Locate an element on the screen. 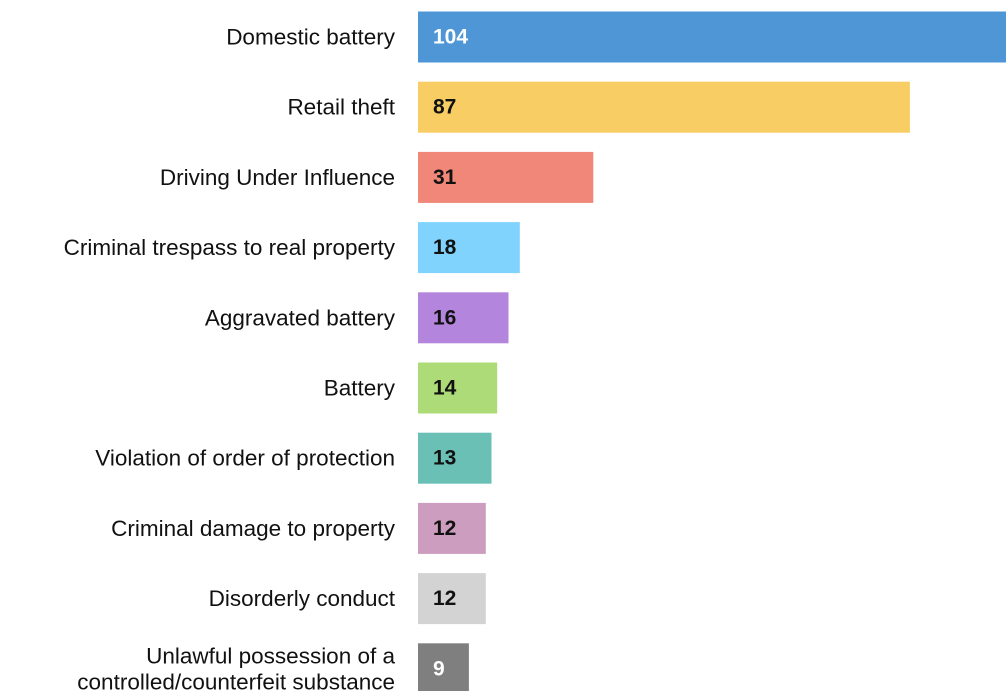 The height and width of the screenshot is (691, 1006). value-label-unlawful-possession-of-a-controlled-counterfeit-substance: 9 is located at coordinates (439, 668).